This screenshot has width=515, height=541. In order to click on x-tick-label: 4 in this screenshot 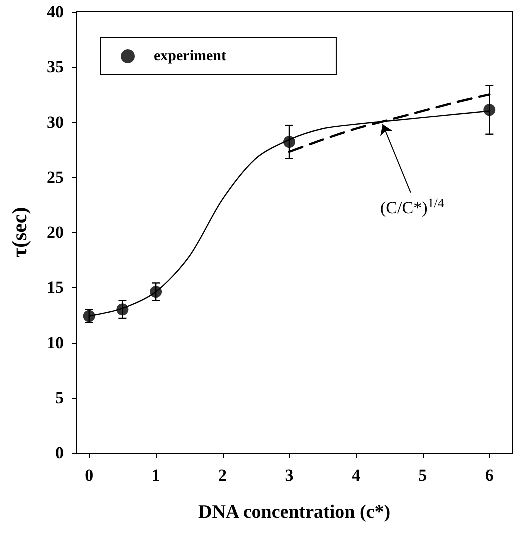, I will do `click(356, 475)`.